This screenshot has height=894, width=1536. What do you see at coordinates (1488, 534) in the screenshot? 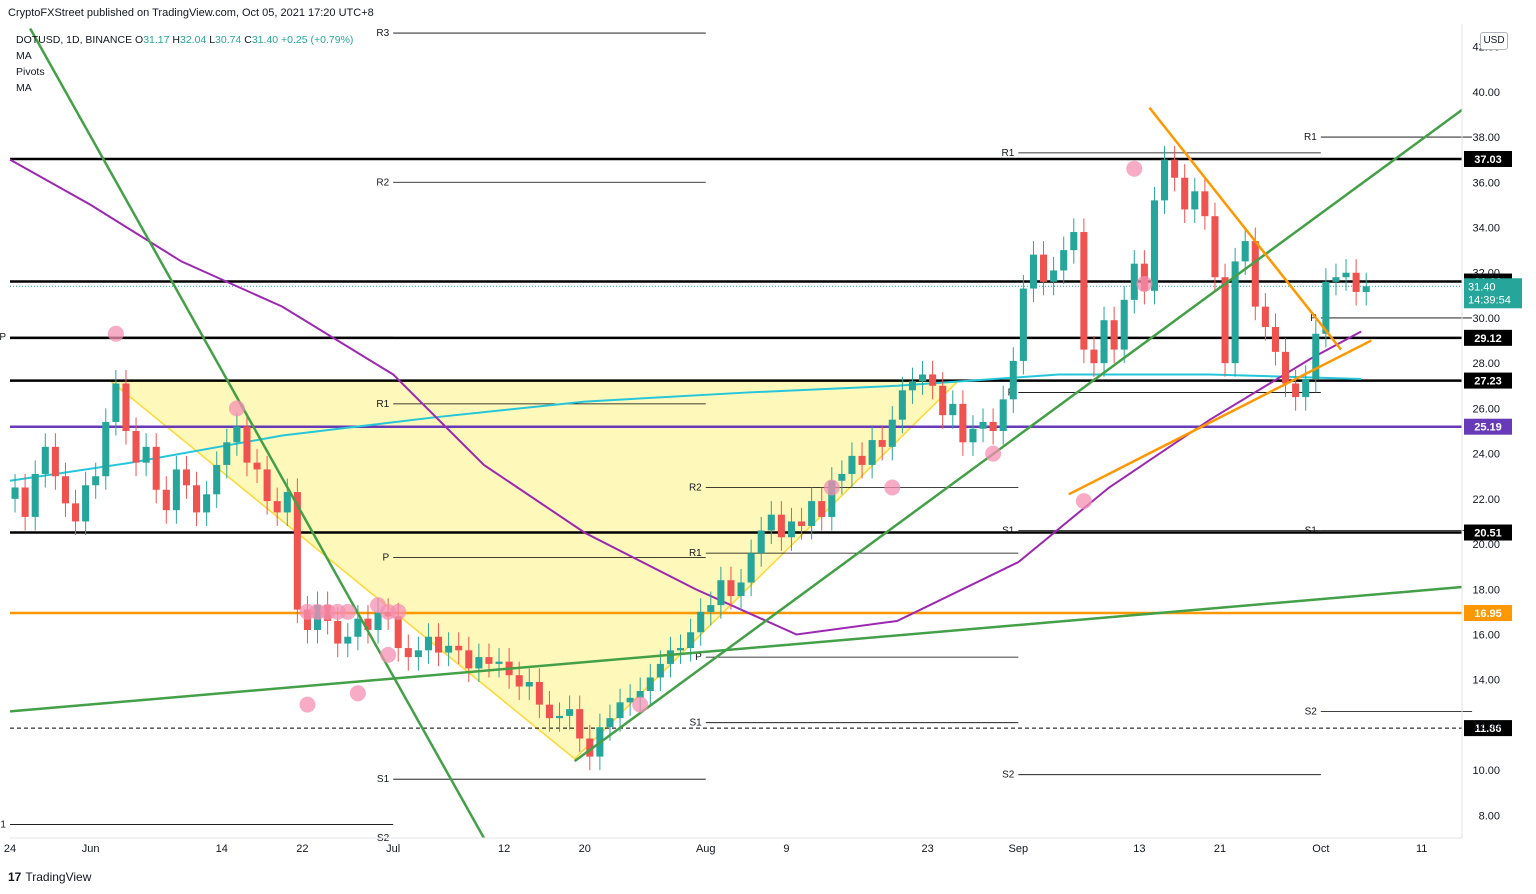
I see `level-label: 20.51` at bounding box center [1488, 534].